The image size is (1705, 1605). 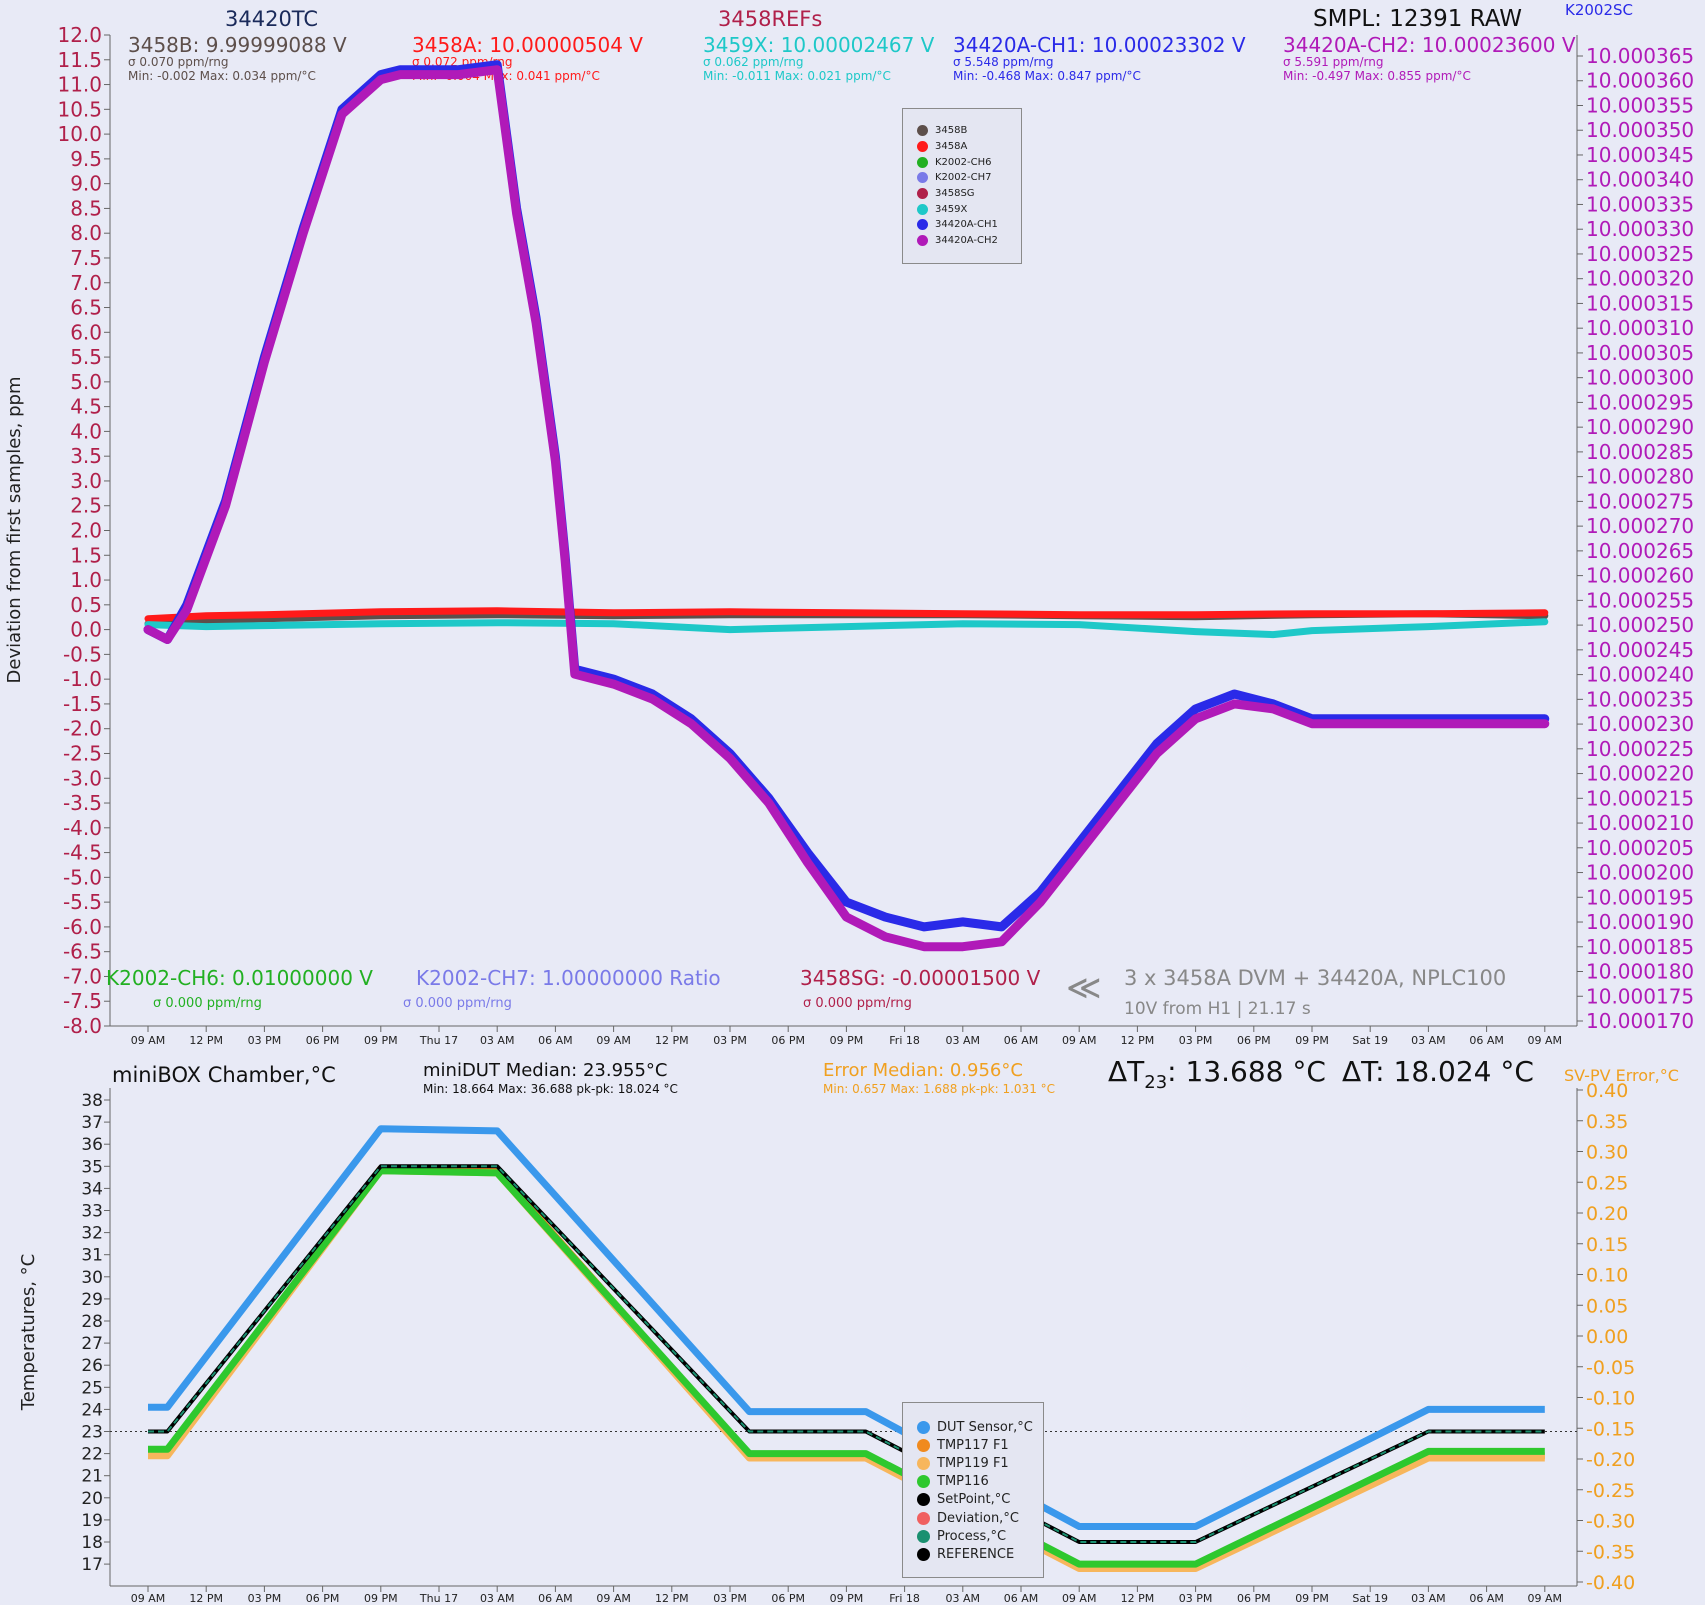 I want to click on top-right-tick-label: 10.000270, so click(x=1640, y=526).